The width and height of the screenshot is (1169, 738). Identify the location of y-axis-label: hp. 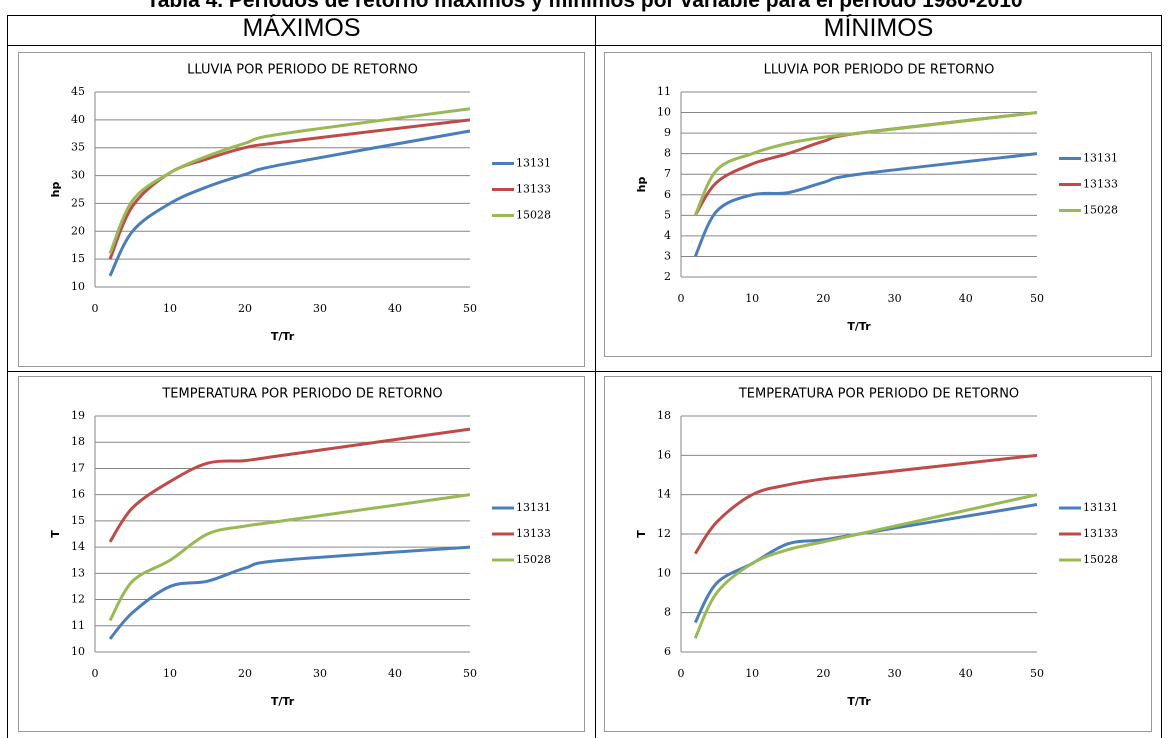
(55, 190).